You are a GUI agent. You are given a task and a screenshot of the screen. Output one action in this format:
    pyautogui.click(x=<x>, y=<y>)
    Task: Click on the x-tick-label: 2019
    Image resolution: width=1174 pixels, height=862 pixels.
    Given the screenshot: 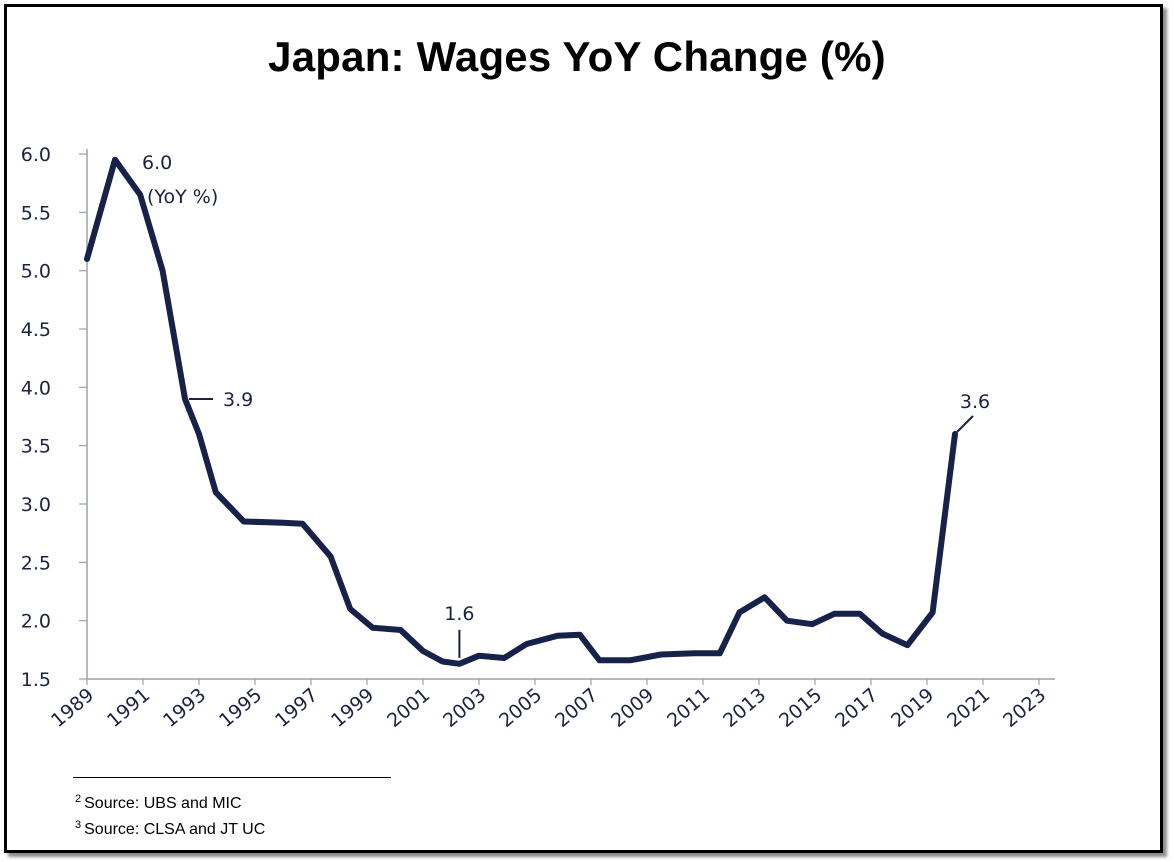 What is the action you would take?
    pyautogui.click(x=912, y=708)
    